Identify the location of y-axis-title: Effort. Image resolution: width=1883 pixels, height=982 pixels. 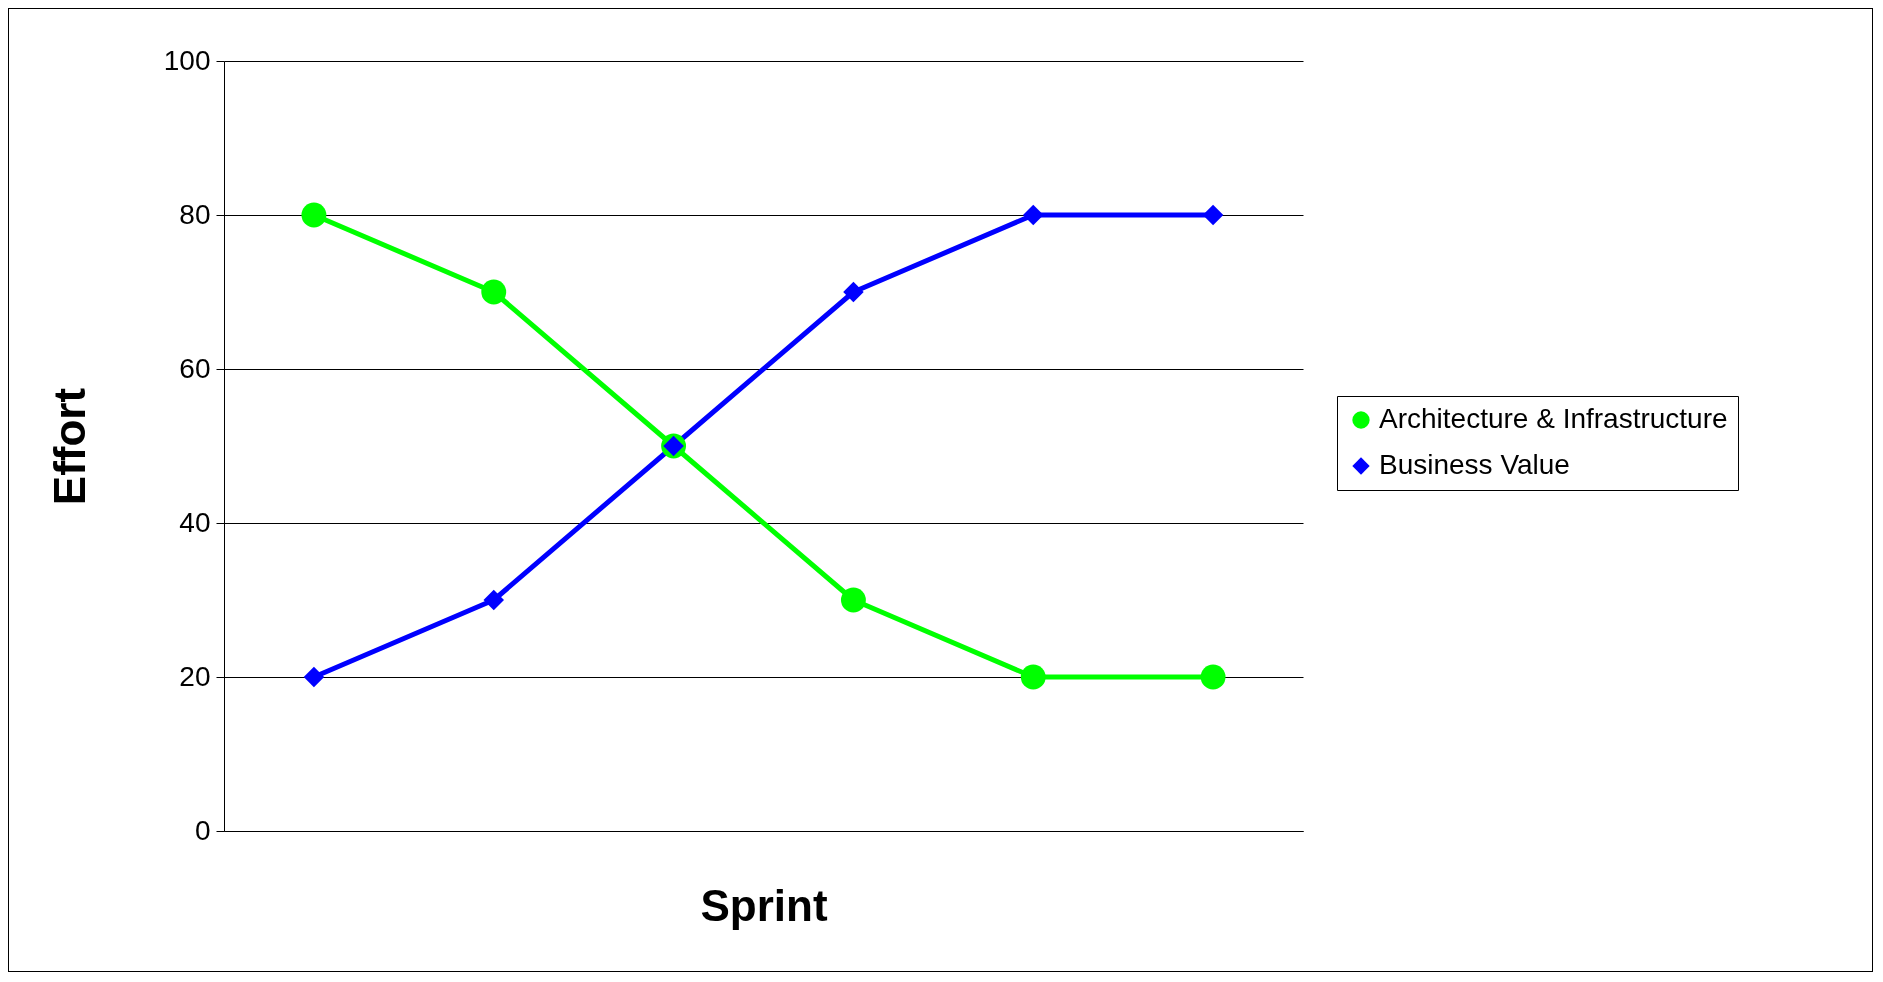
(69, 446).